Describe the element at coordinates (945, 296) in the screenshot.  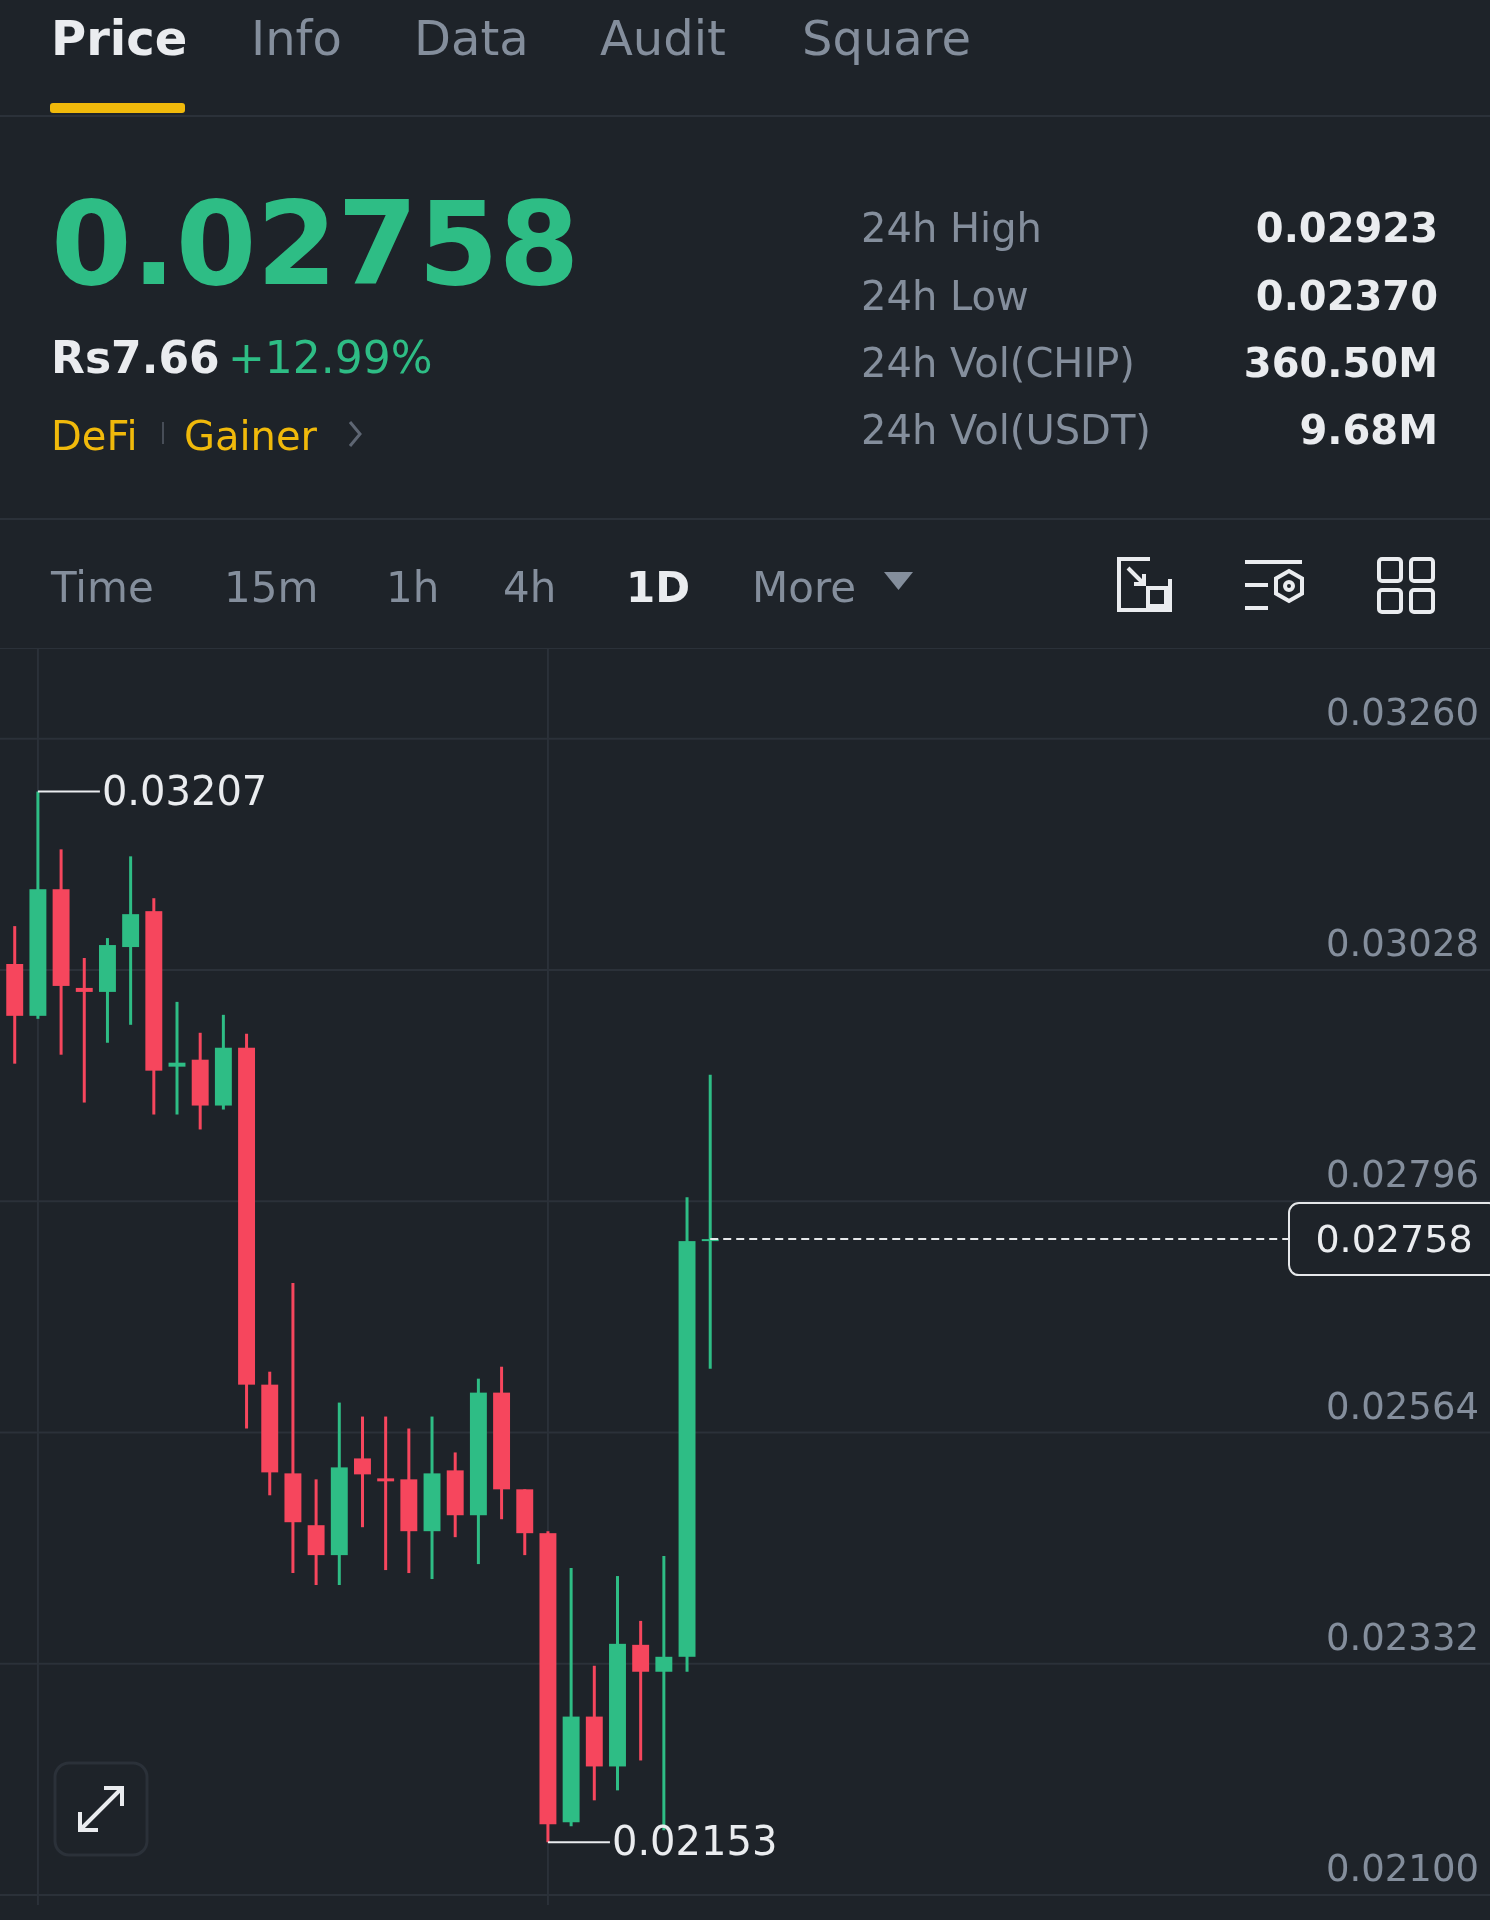
I see `text: 24h Low` at that location.